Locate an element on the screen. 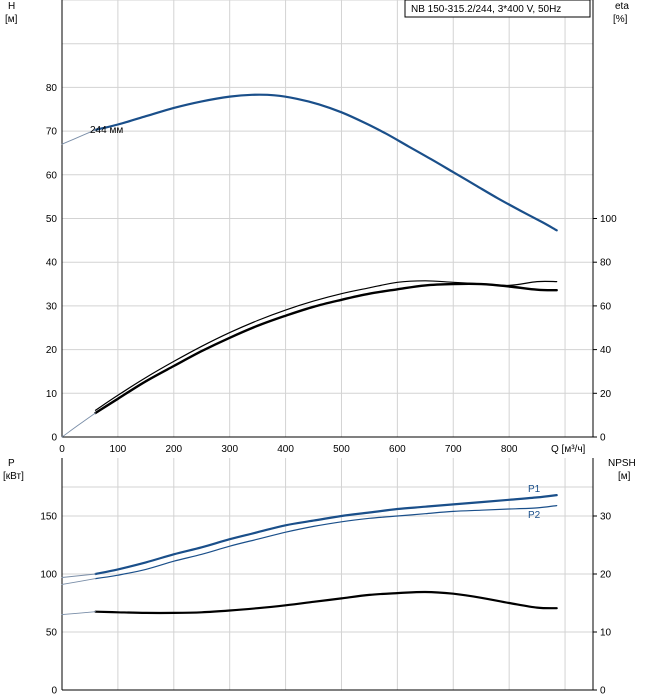  x-tick-label: 300 is located at coordinates (229, 449).